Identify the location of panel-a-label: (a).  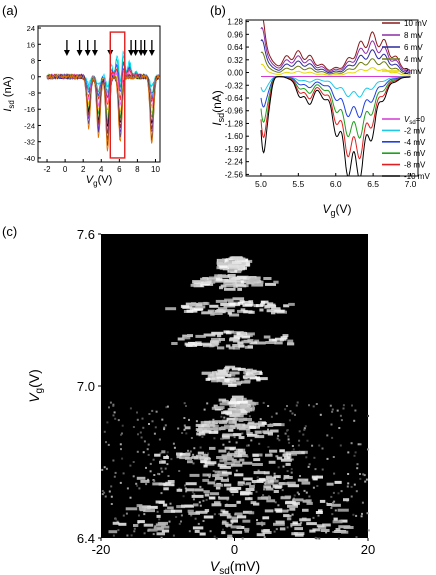
(10, 10).